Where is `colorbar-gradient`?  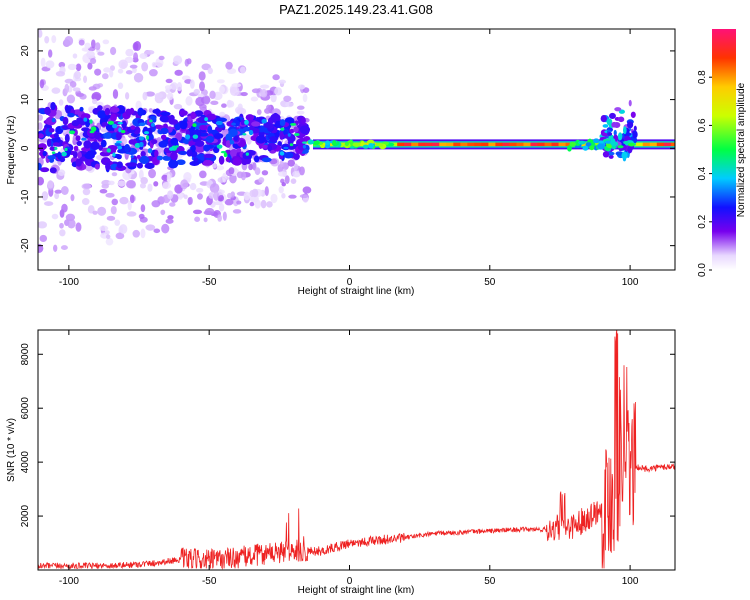
colorbar-gradient is located at coordinates (724, 149).